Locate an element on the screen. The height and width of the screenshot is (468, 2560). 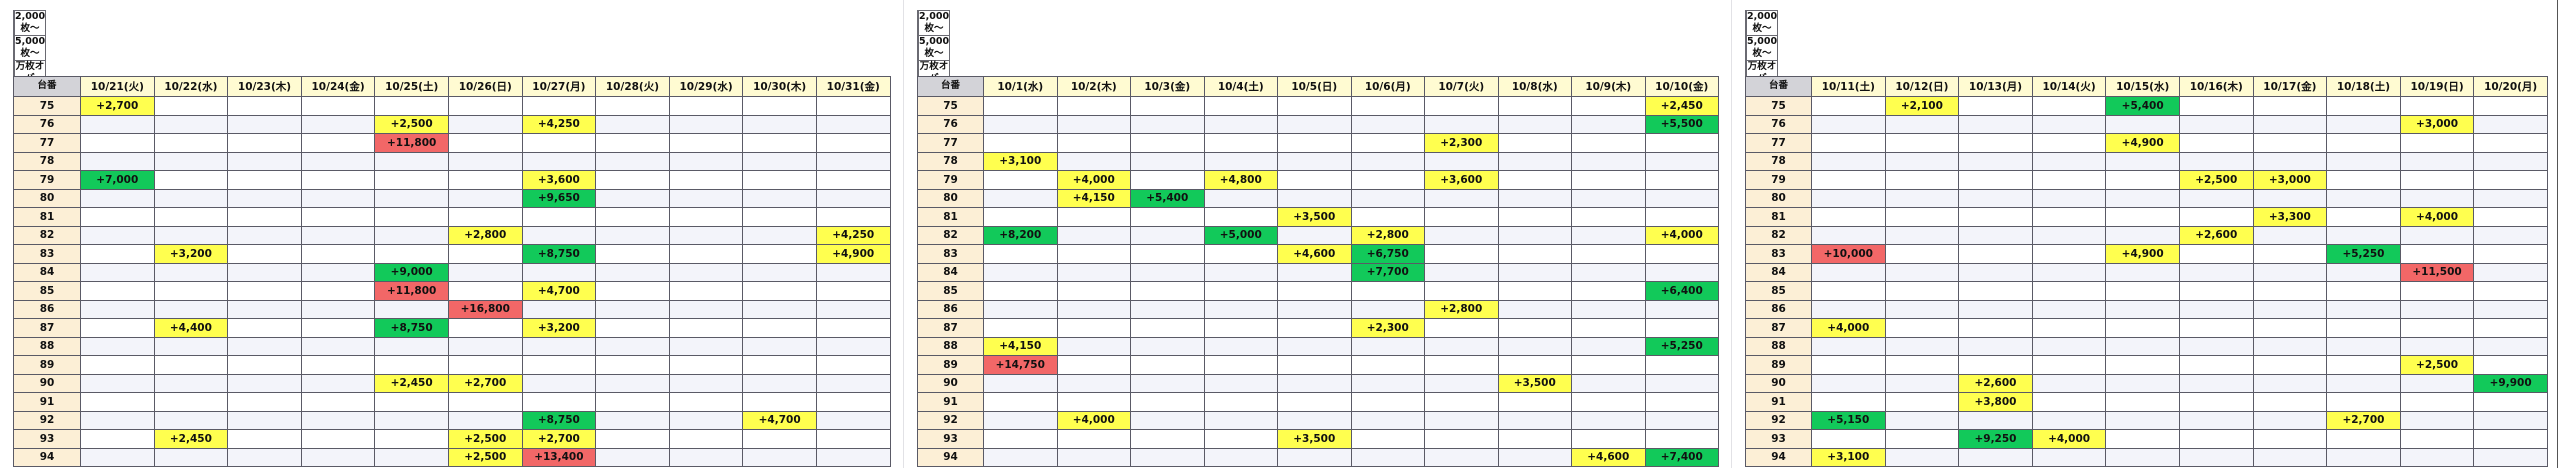
date-header-cell: 10/24(金) is located at coordinates (338, 86).